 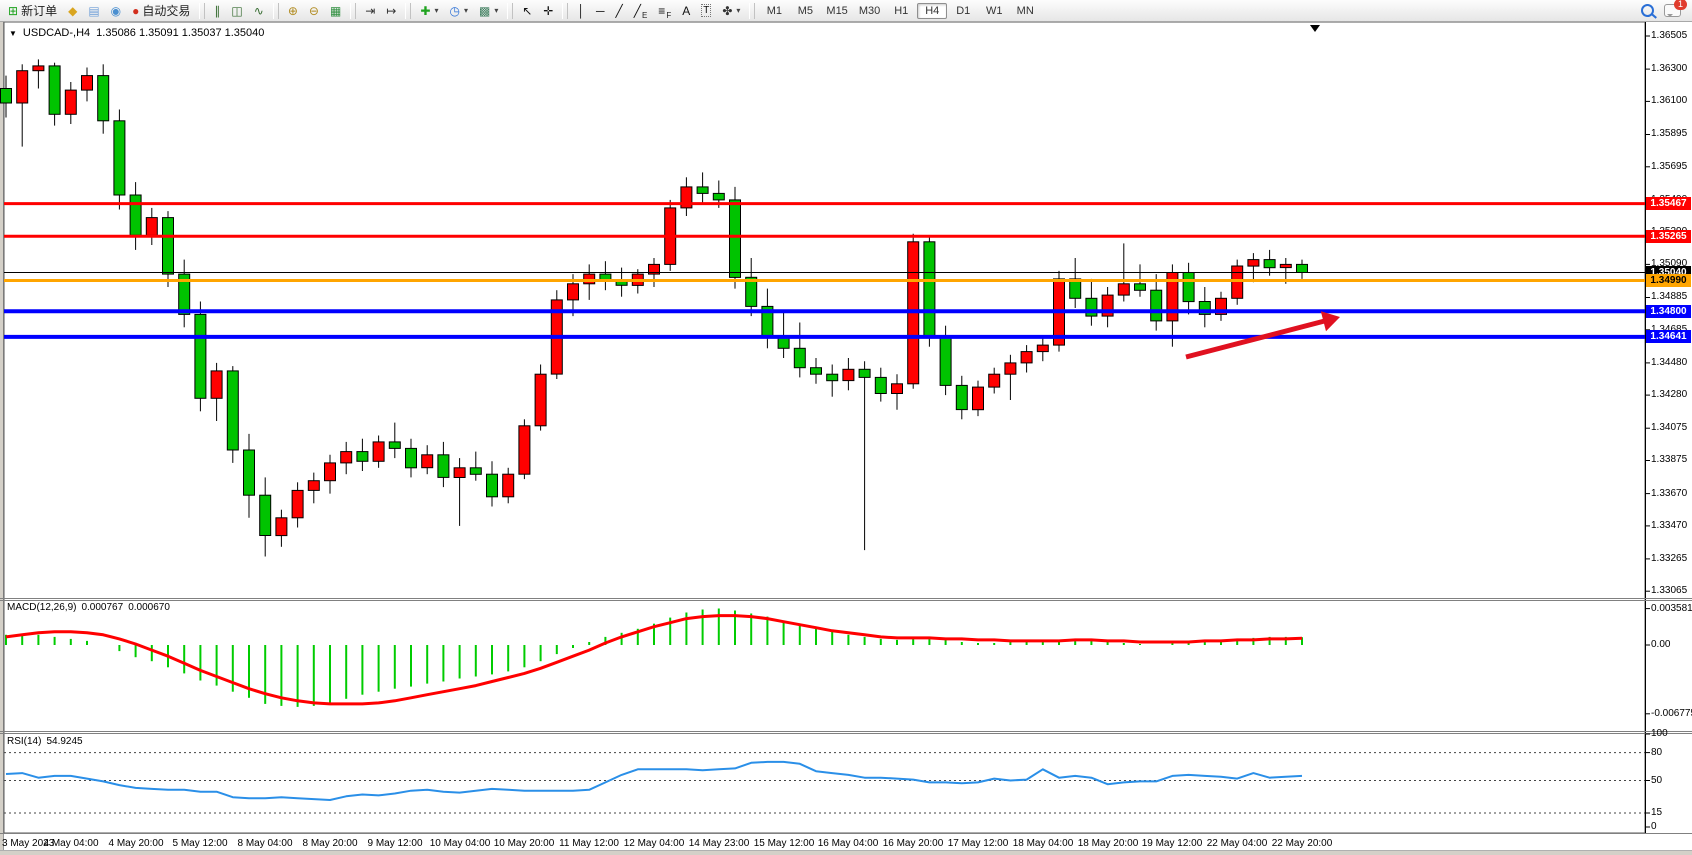 I want to click on timeframe-MN: MN, so click(x=1025, y=10).